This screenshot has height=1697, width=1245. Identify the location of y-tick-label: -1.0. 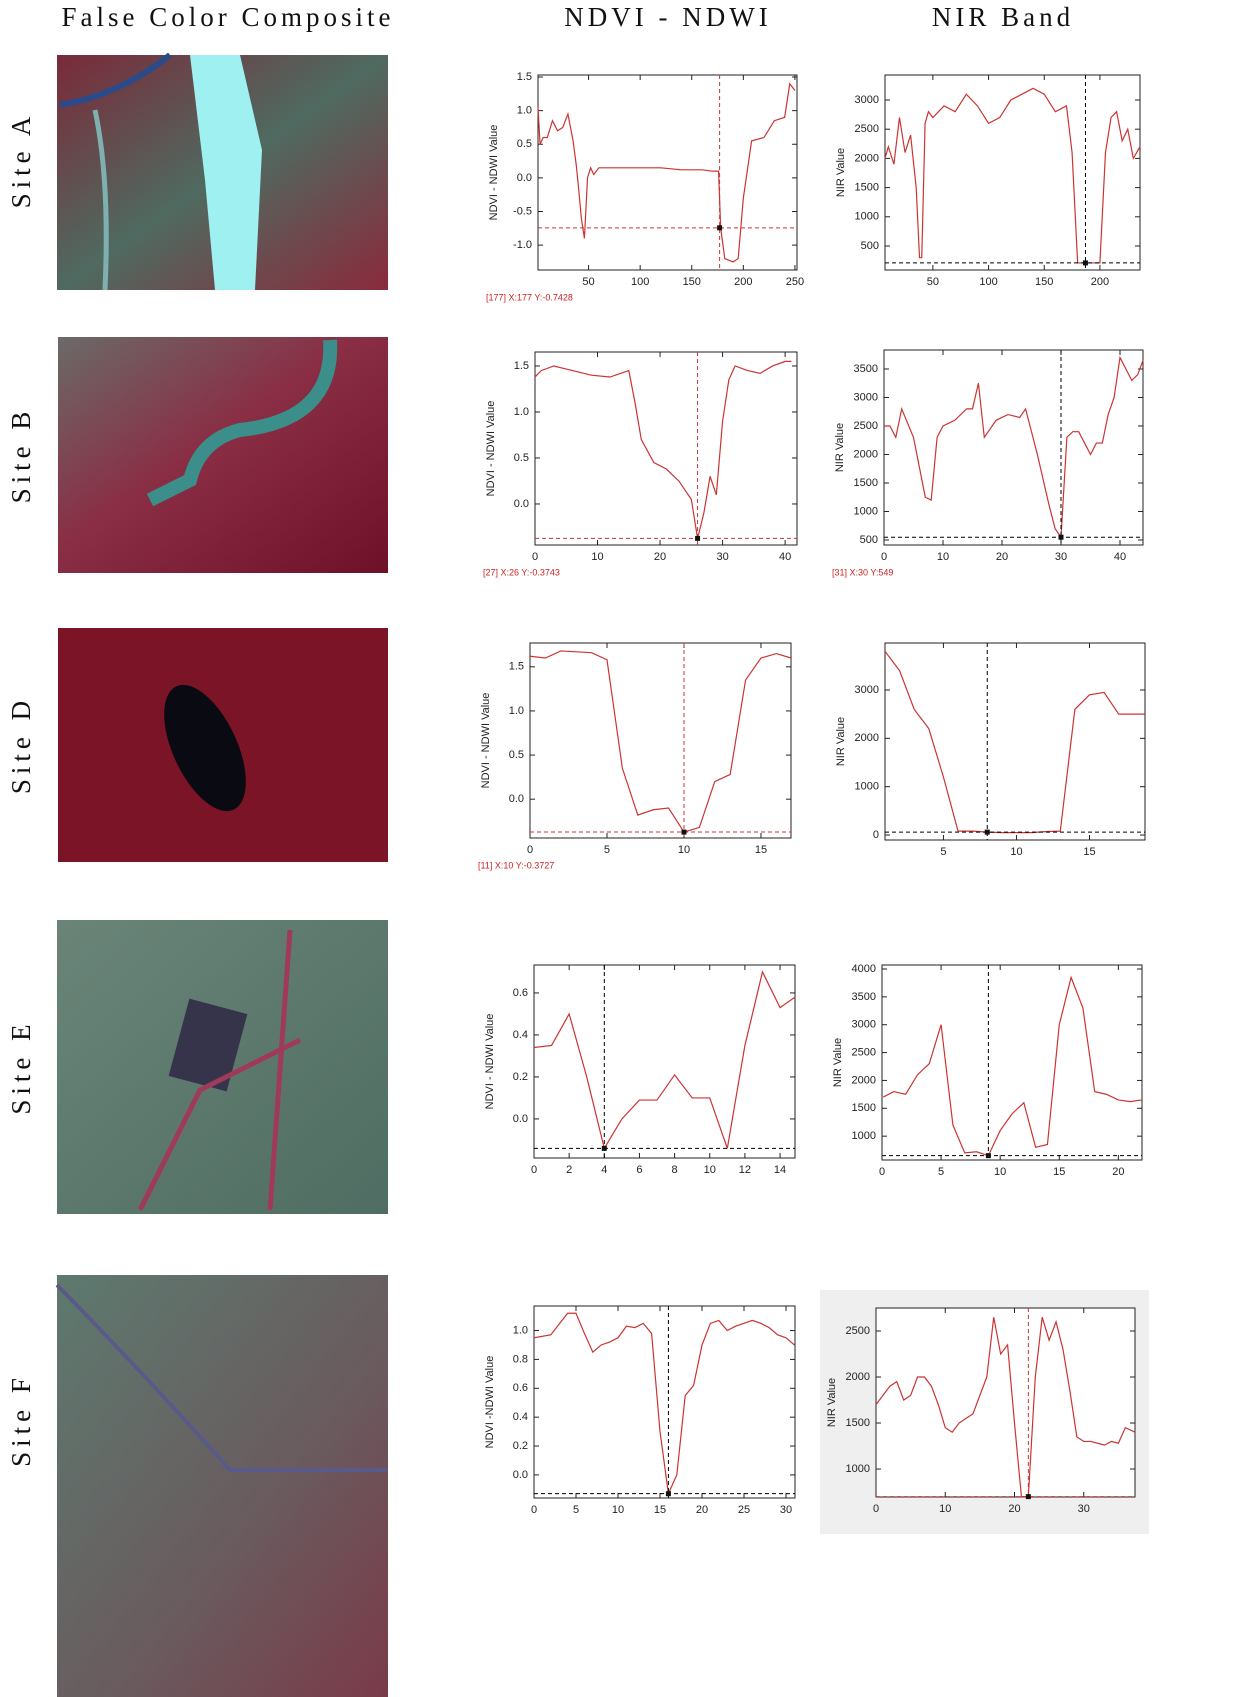
(522, 245).